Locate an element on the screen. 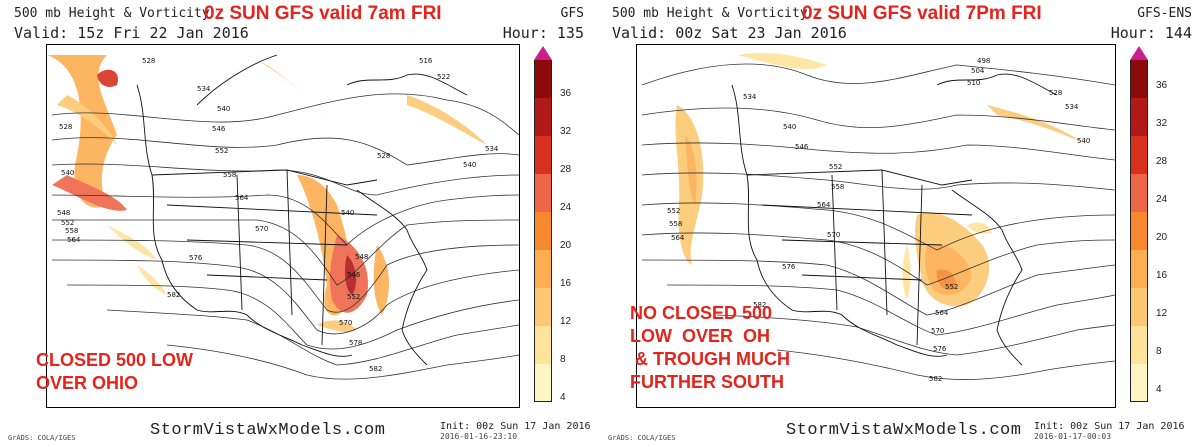 The width and height of the screenshot is (1200, 447). svg-text: 516 is located at coordinates (426, 61).